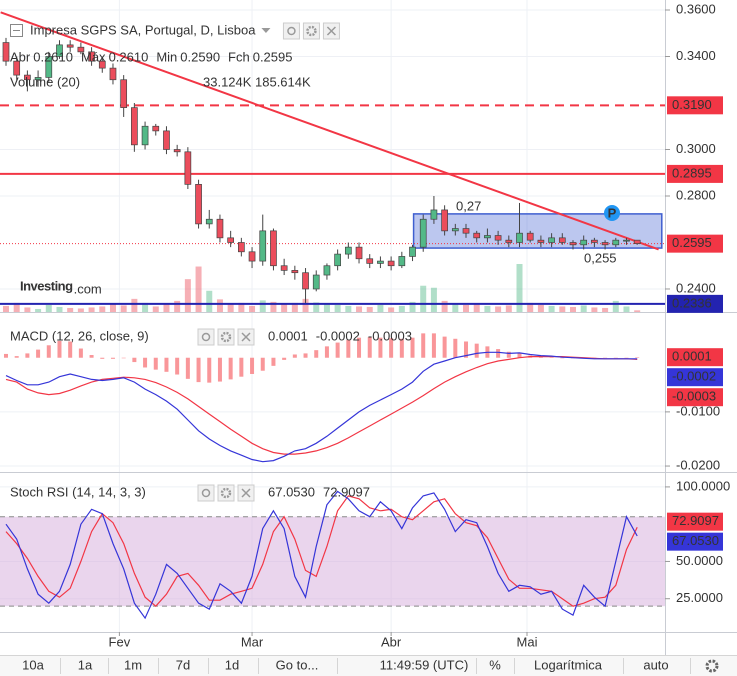 This screenshot has width=737, height=676. What do you see at coordinates (291, 491) in the screenshot?
I see `legend-value: 67.0530` at bounding box center [291, 491].